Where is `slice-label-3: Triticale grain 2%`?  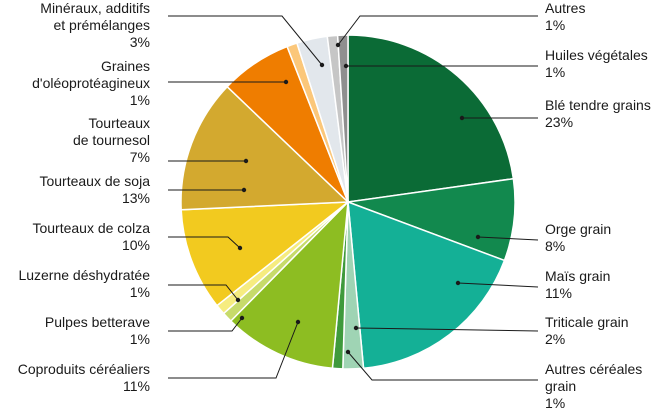
slice-label-3: Triticale grain 2% is located at coordinates (587, 330).